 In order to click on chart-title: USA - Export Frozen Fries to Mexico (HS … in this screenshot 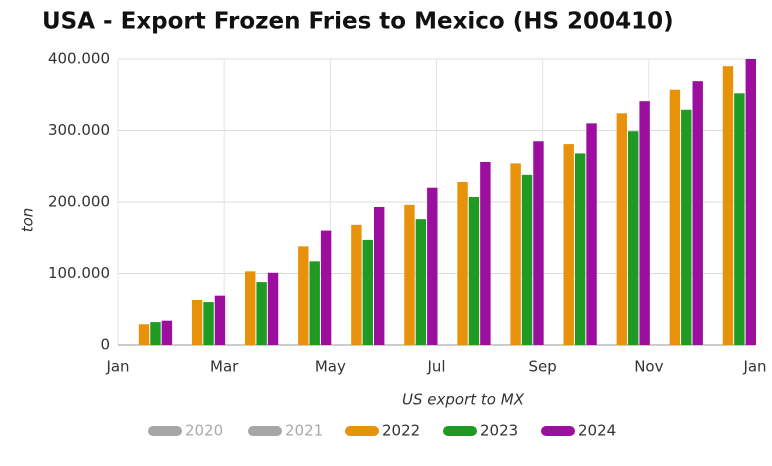, I will do `click(358, 22)`.